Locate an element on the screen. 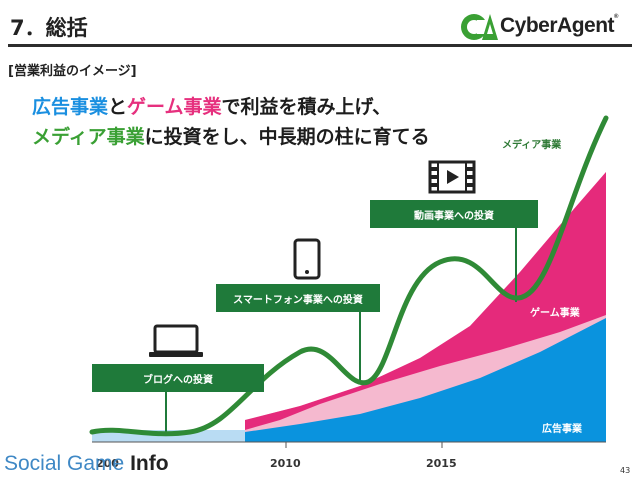 Image resolution: width=640 pixels, height=480 pixels. headline-line-2: メディア事業に投資をし、中長期の柱に育てる is located at coordinates (231, 135).